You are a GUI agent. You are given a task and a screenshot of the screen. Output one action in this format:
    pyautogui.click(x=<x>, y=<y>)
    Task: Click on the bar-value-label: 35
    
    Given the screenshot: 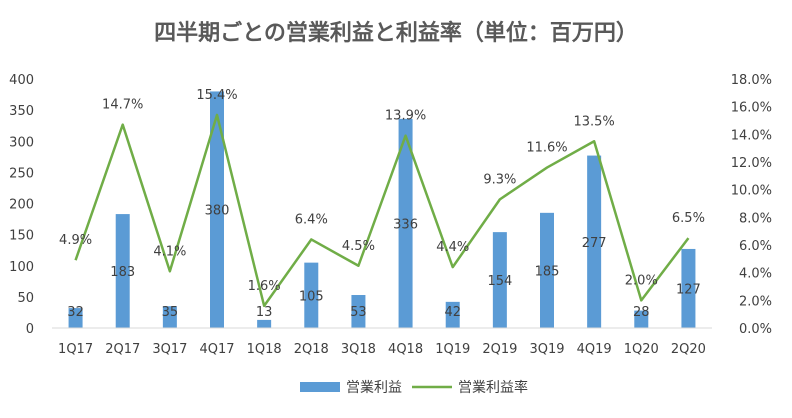 What is the action you would take?
    pyautogui.click(x=170, y=312)
    